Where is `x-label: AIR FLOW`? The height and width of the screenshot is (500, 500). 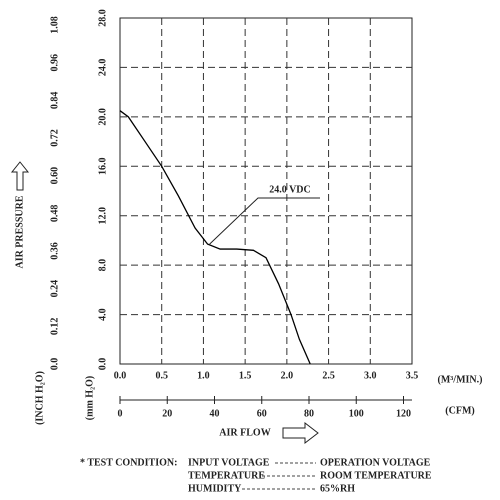
x-label: AIR FLOW is located at coordinates (244, 432).